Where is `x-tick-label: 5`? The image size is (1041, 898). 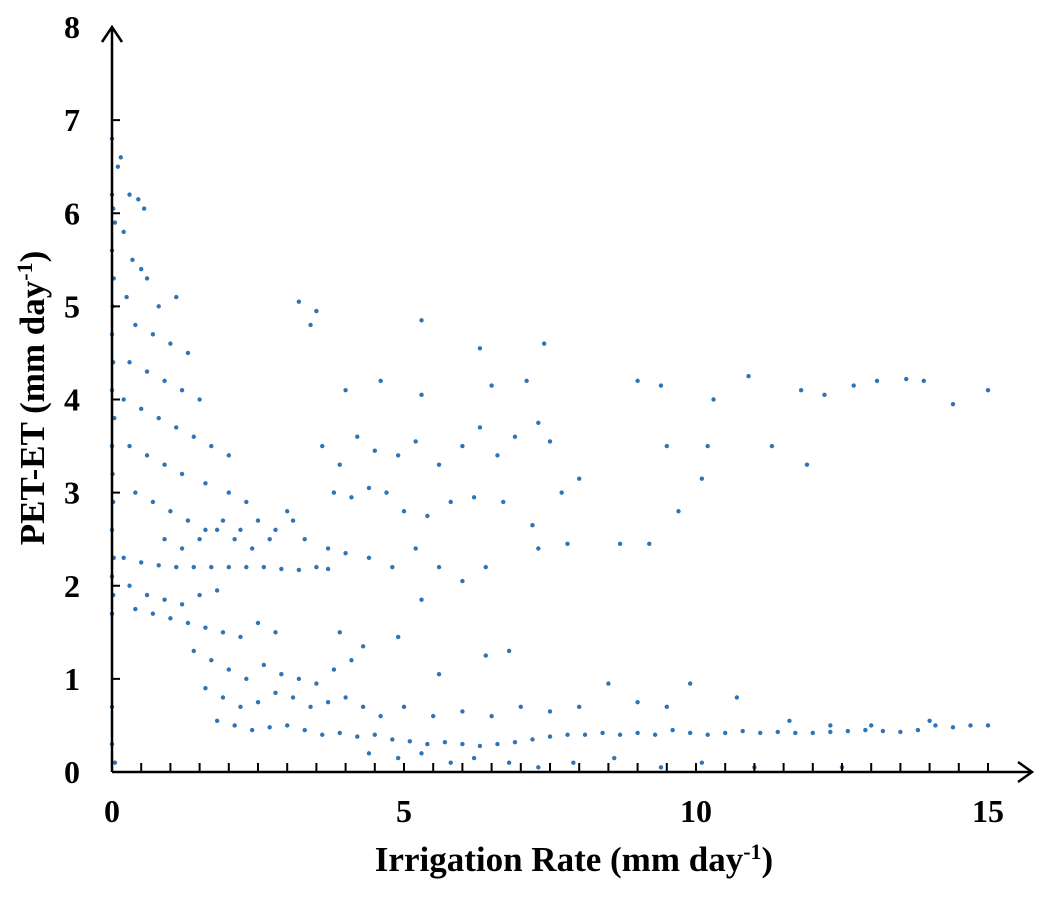
x-tick-label: 5 is located at coordinates (404, 811).